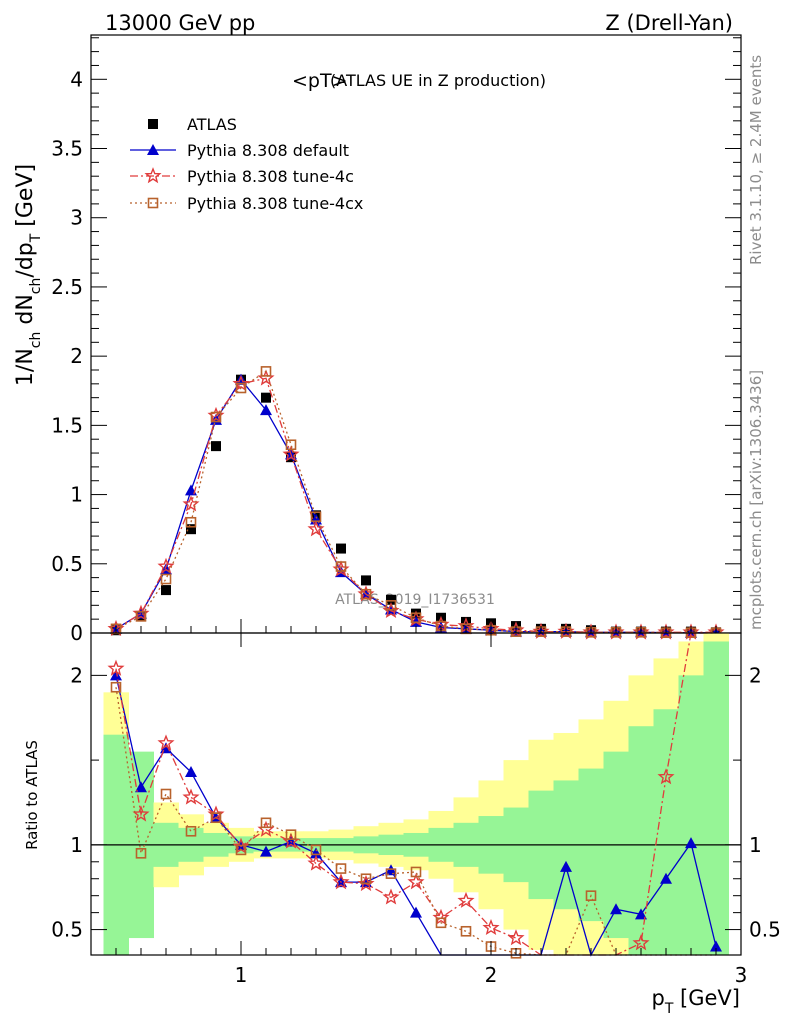  Describe the element at coordinates (67, 287) in the screenshot. I see `y-tick-label: 2.5` at that location.